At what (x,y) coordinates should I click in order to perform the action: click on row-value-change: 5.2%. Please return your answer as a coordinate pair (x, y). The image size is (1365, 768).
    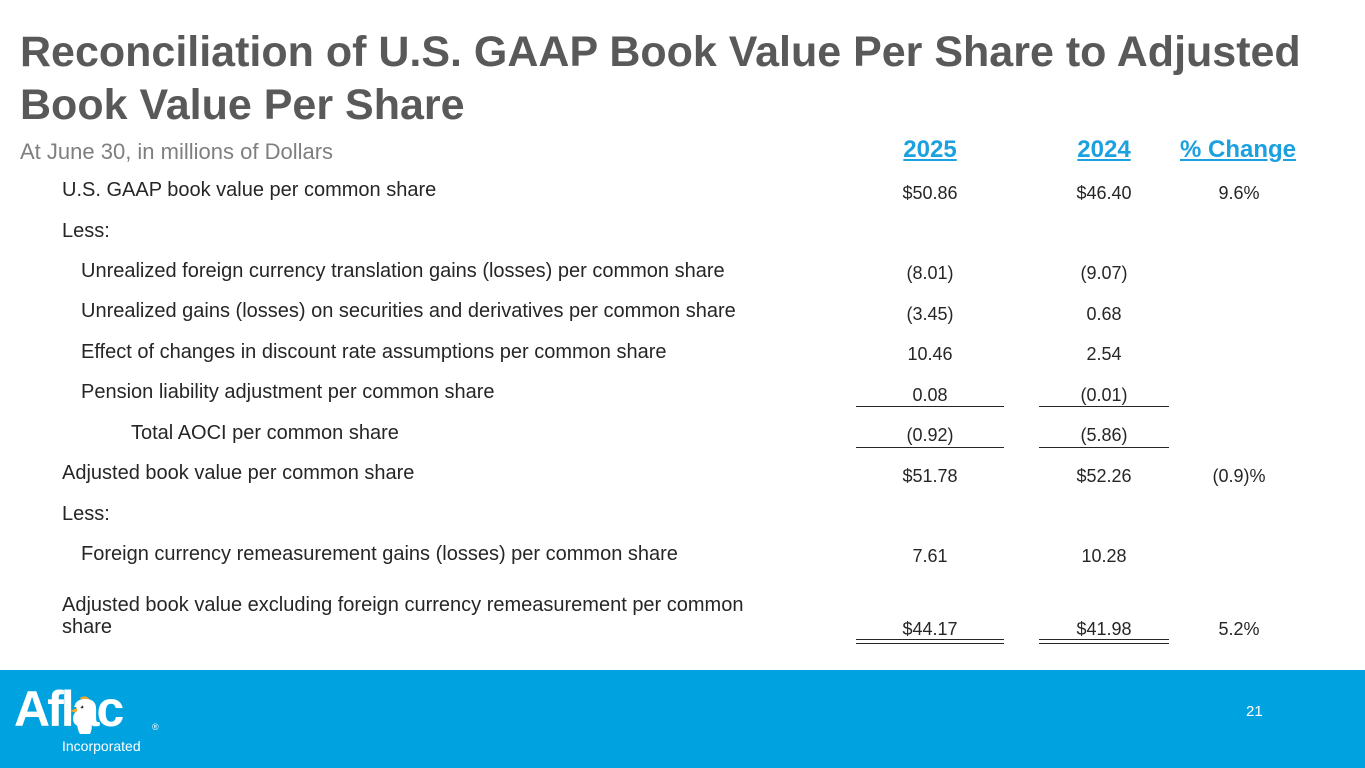
    Looking at the image, I should click on (1239, 629).